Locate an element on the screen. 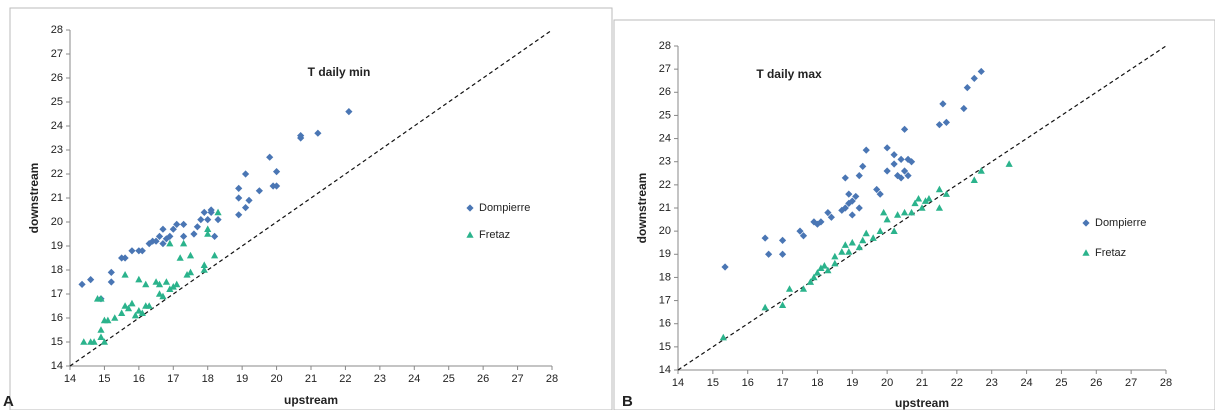 Image resolution: width=1215 pixels, height=410 pixels. x-tick-label: 14 is located at coordinates (678, 383).